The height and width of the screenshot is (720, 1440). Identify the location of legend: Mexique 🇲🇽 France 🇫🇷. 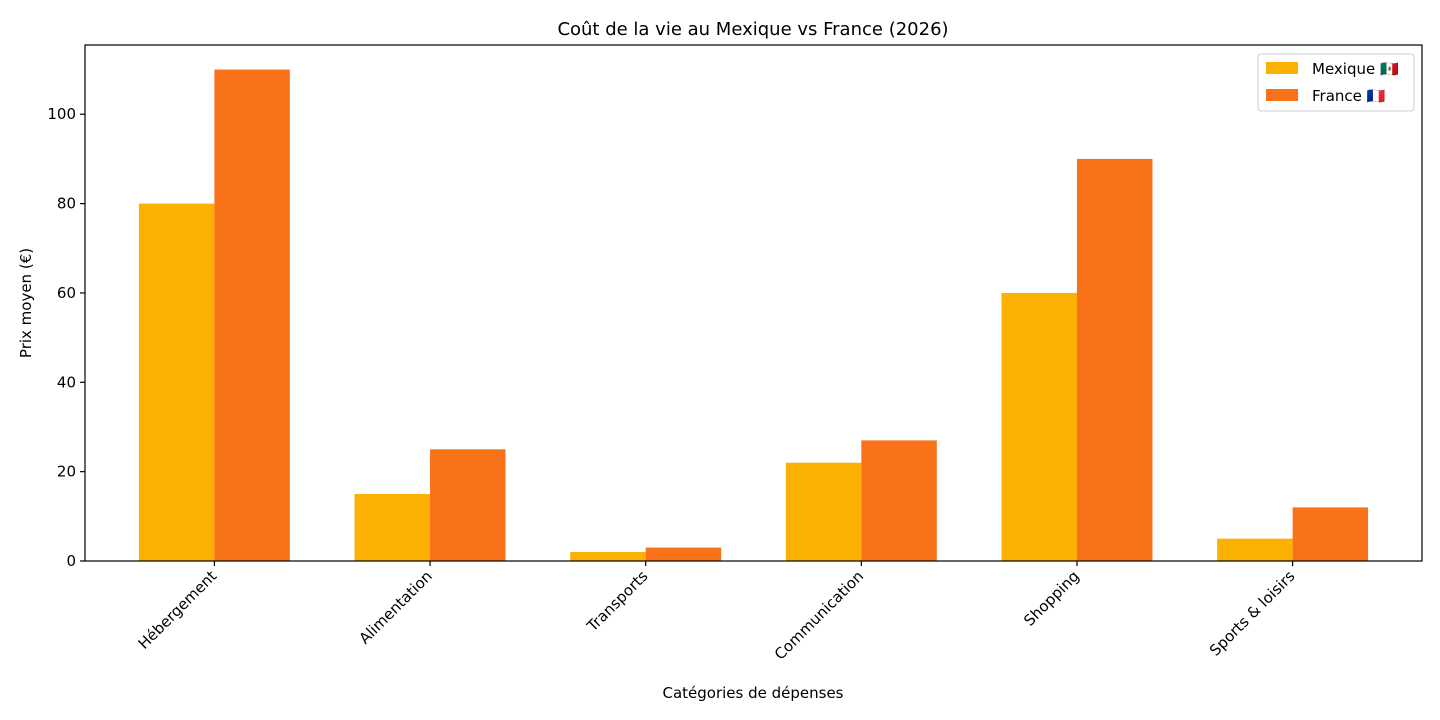
(1336, 82).